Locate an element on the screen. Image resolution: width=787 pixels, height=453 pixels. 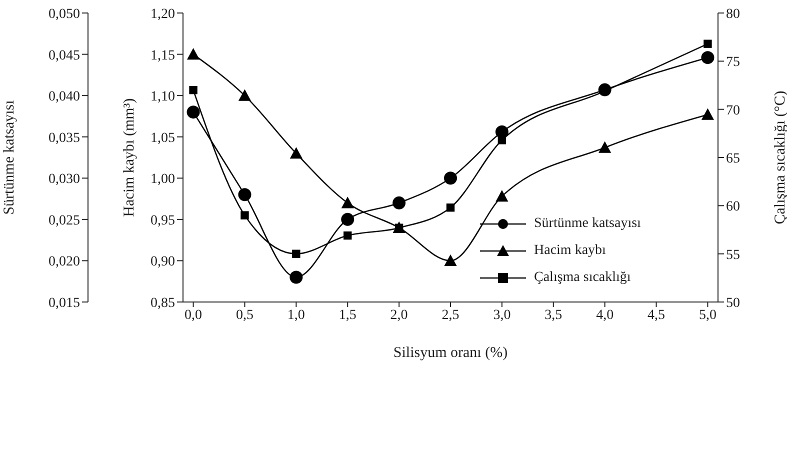
y3-tick-label: 80 is located at coordinates (733, 14).